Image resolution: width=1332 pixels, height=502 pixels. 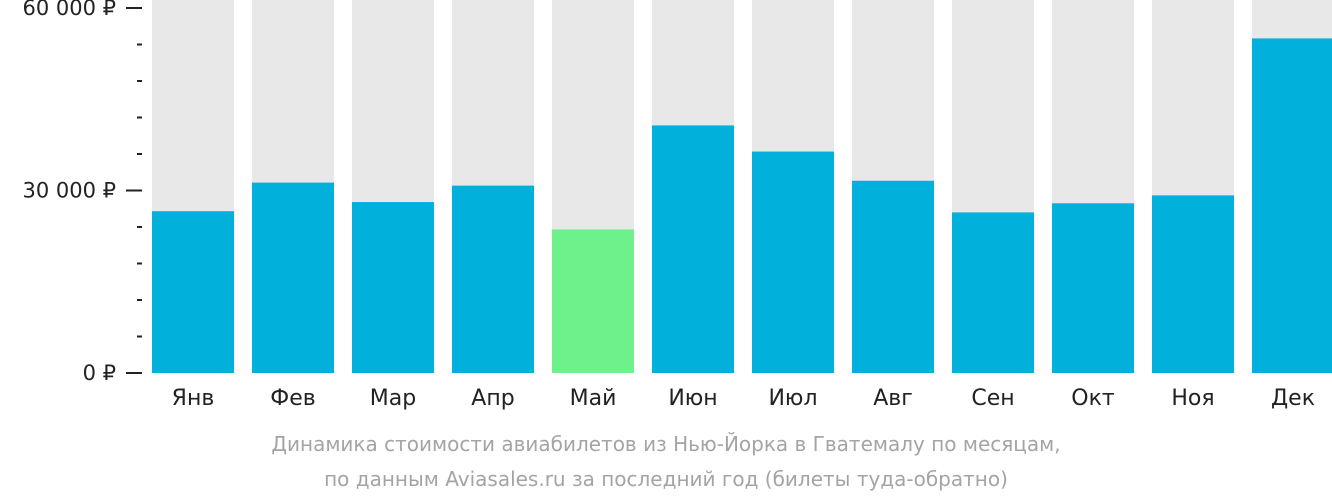 What do you see at coordinates (992, 398) in the screenshot?
I see `x-tick-label: Сен` at bounding box center [992, 398].